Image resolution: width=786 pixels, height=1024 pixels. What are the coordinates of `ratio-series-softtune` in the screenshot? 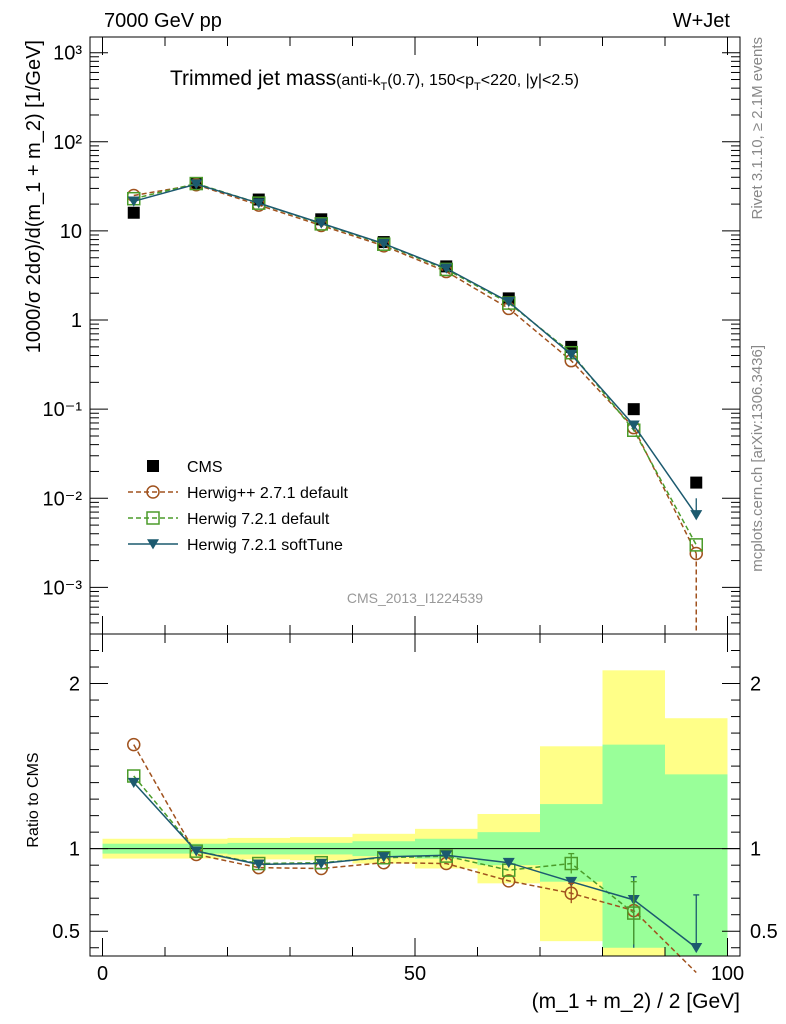 It's located at (415, 865).